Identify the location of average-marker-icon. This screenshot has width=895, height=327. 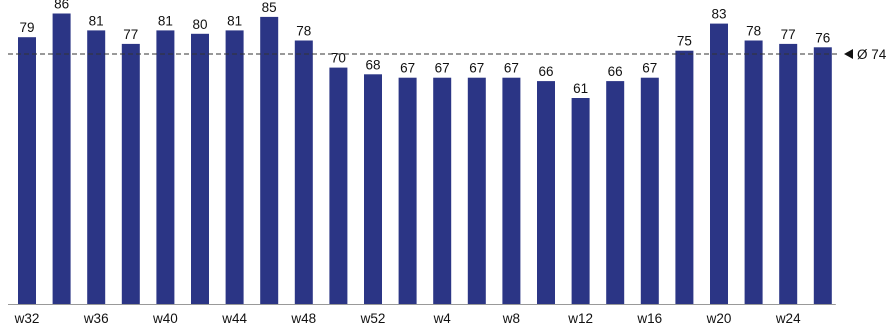
(848, 54).